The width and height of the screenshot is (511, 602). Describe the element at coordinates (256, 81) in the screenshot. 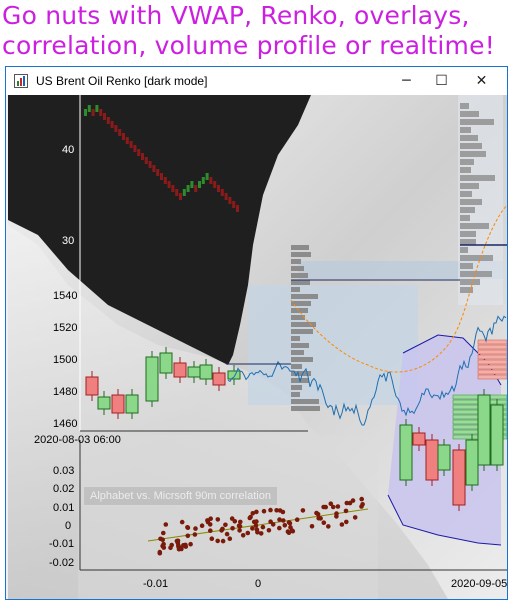

I see `title-bar: US Brent Oil Renko [dark mode] ─ ☐ ✕` at that location.